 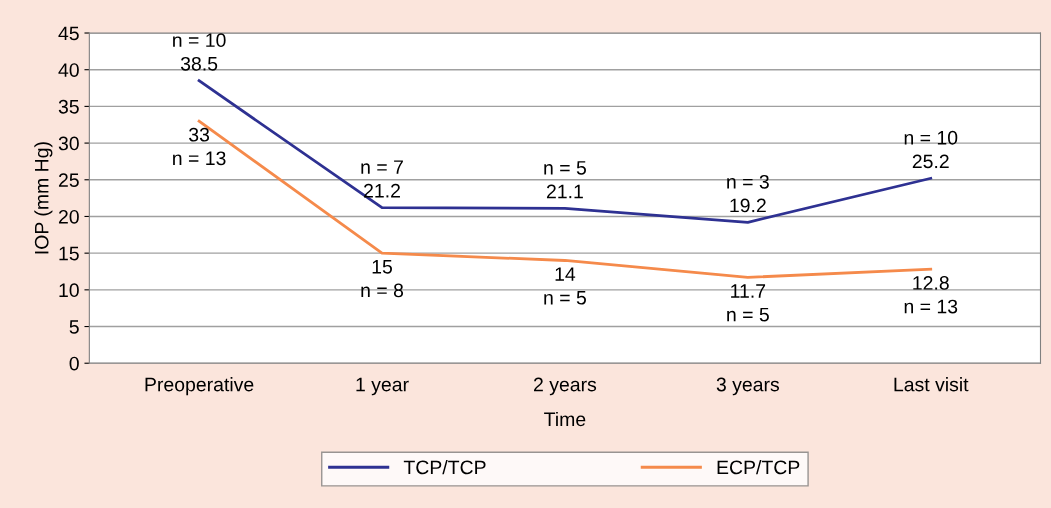 I want to click on x-tick-label: 3 years, so click(x=748, y=386).